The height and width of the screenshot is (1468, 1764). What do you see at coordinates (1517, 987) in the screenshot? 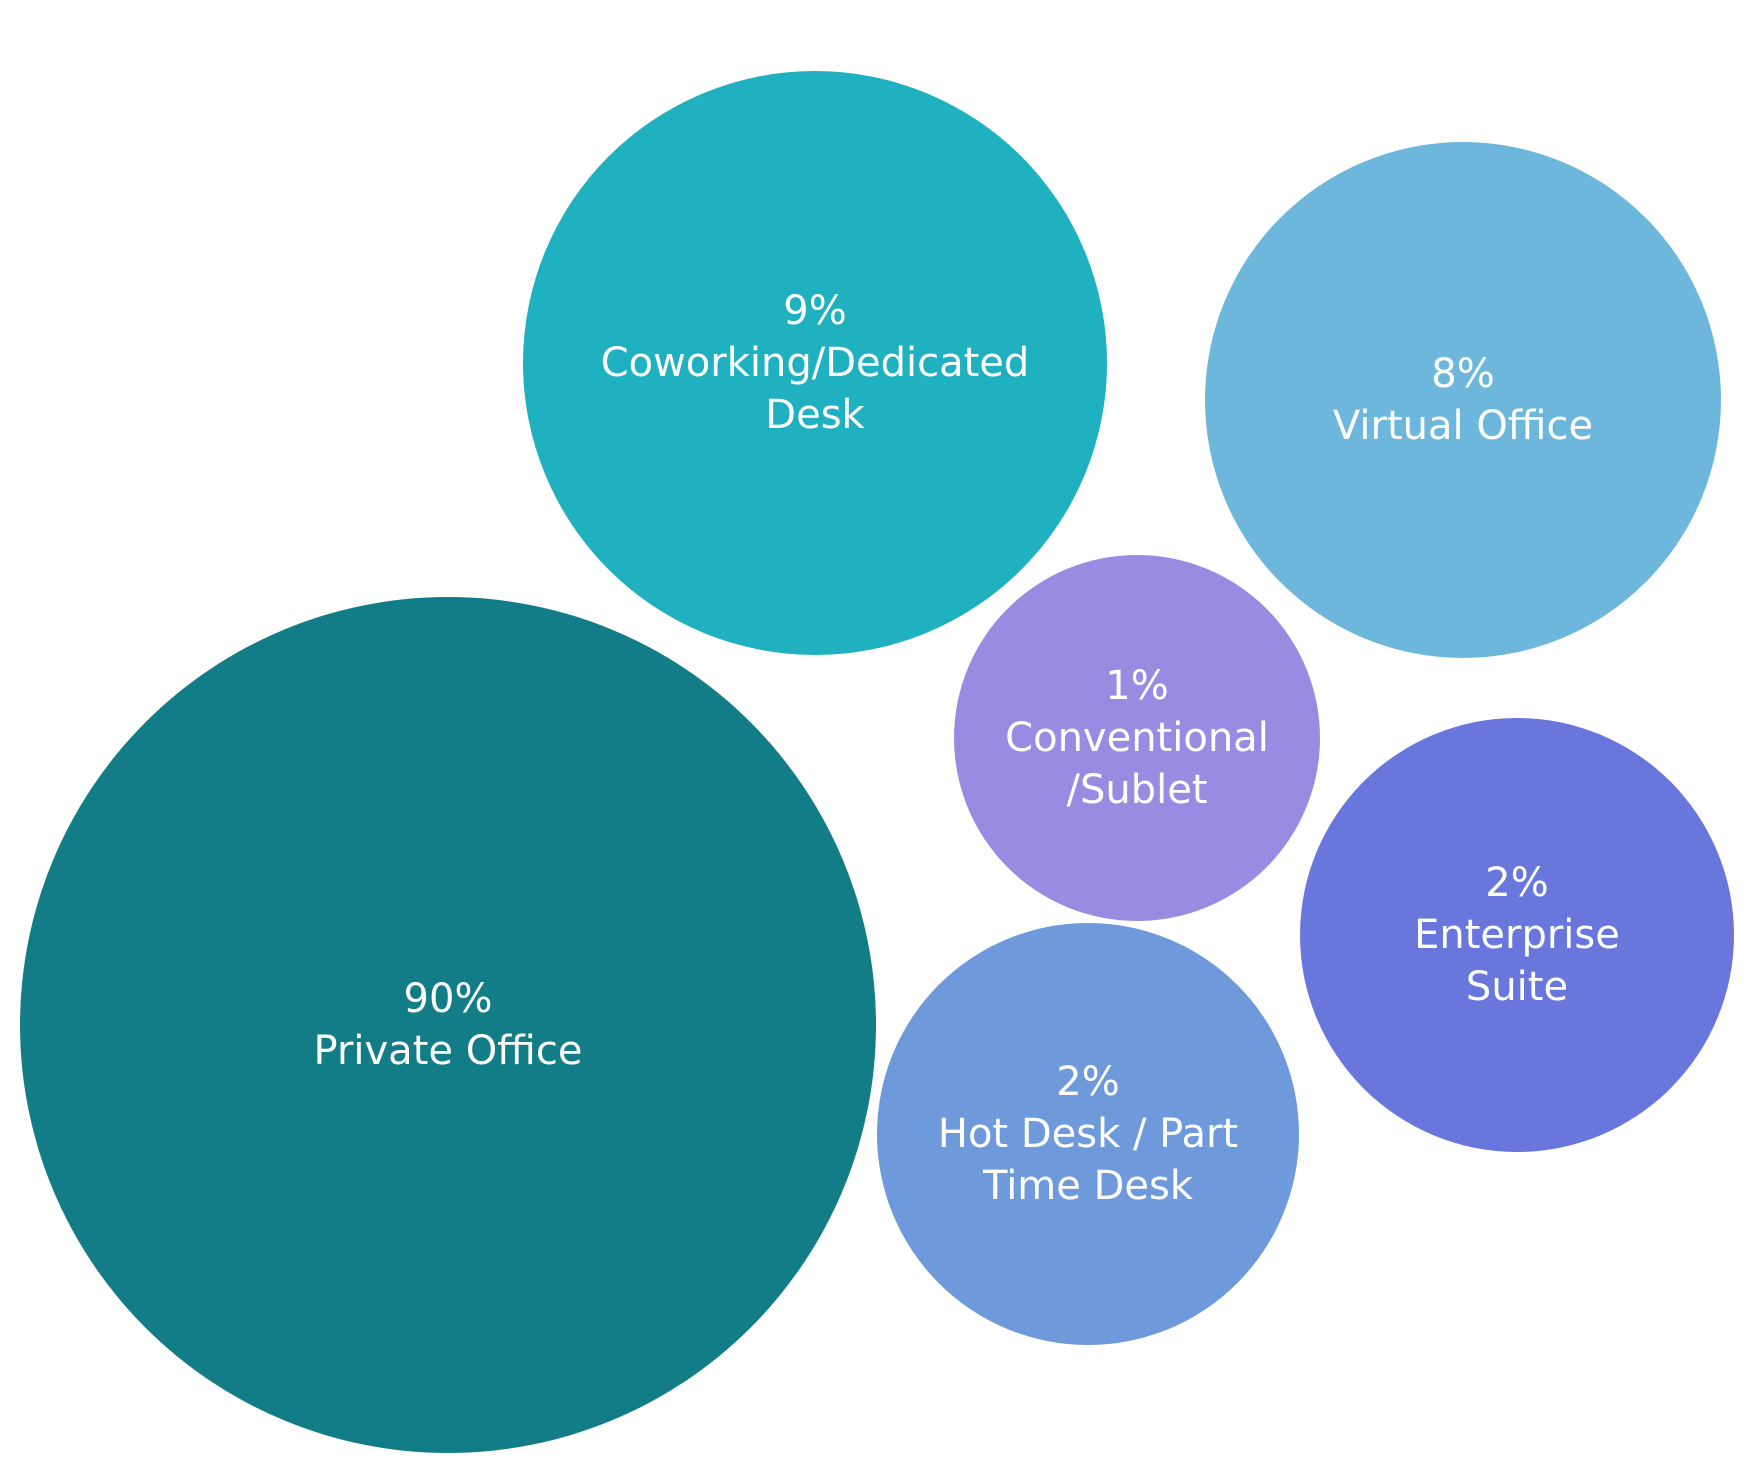
I see `bubble-label-enterprise-suite: Suite` at bounding box center [1517, 987].